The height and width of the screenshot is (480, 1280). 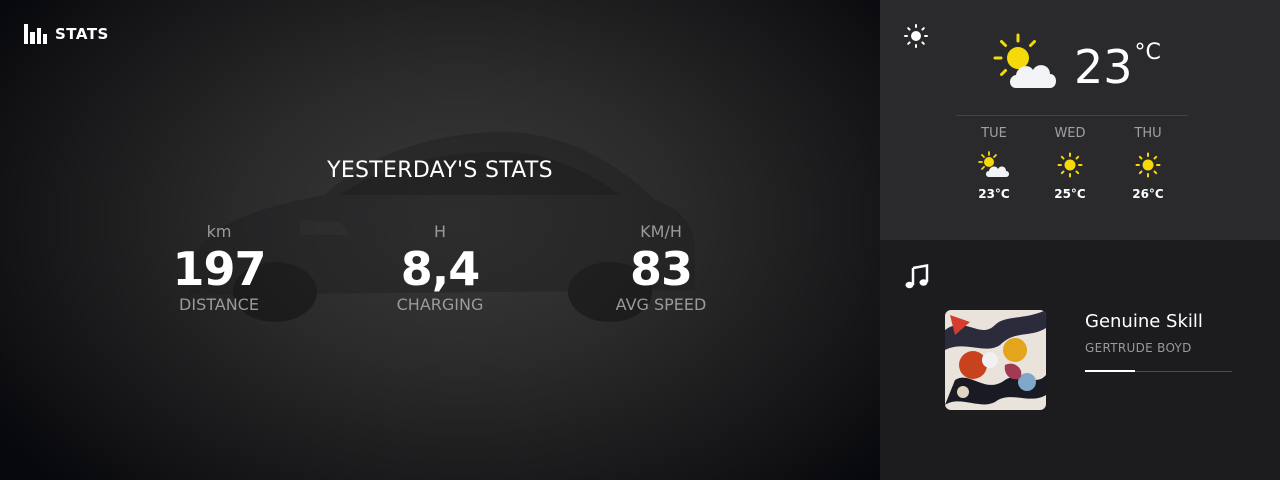 What do you see at coordinates (917, 276) in the screenshot?
I see `music-note-icon` at bounding box center [917, 276].